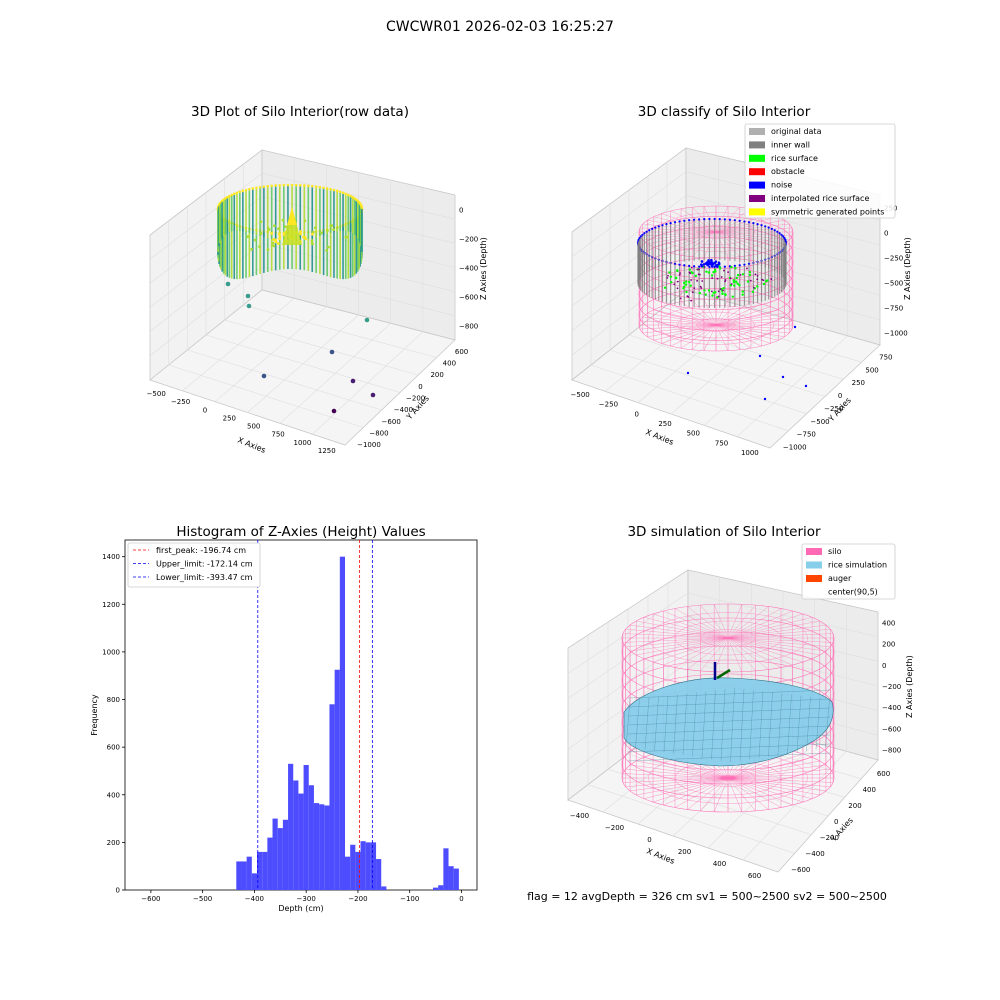  What do you see at coordinates (468, 269) in the screenshot?
I see `z-tick-label: −400` at bounding box center [468, 269].